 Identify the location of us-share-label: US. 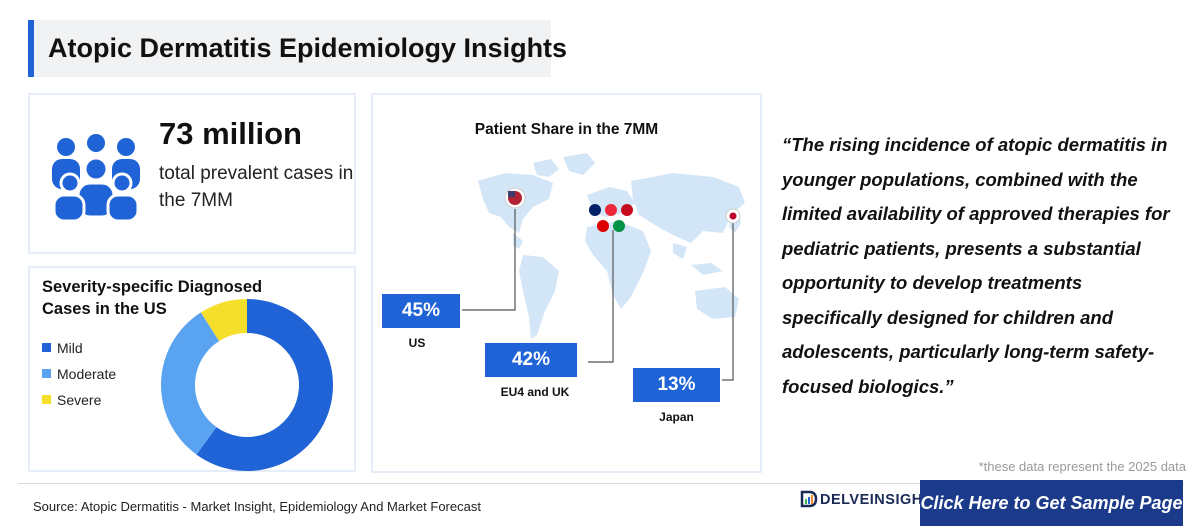
(417, 343).